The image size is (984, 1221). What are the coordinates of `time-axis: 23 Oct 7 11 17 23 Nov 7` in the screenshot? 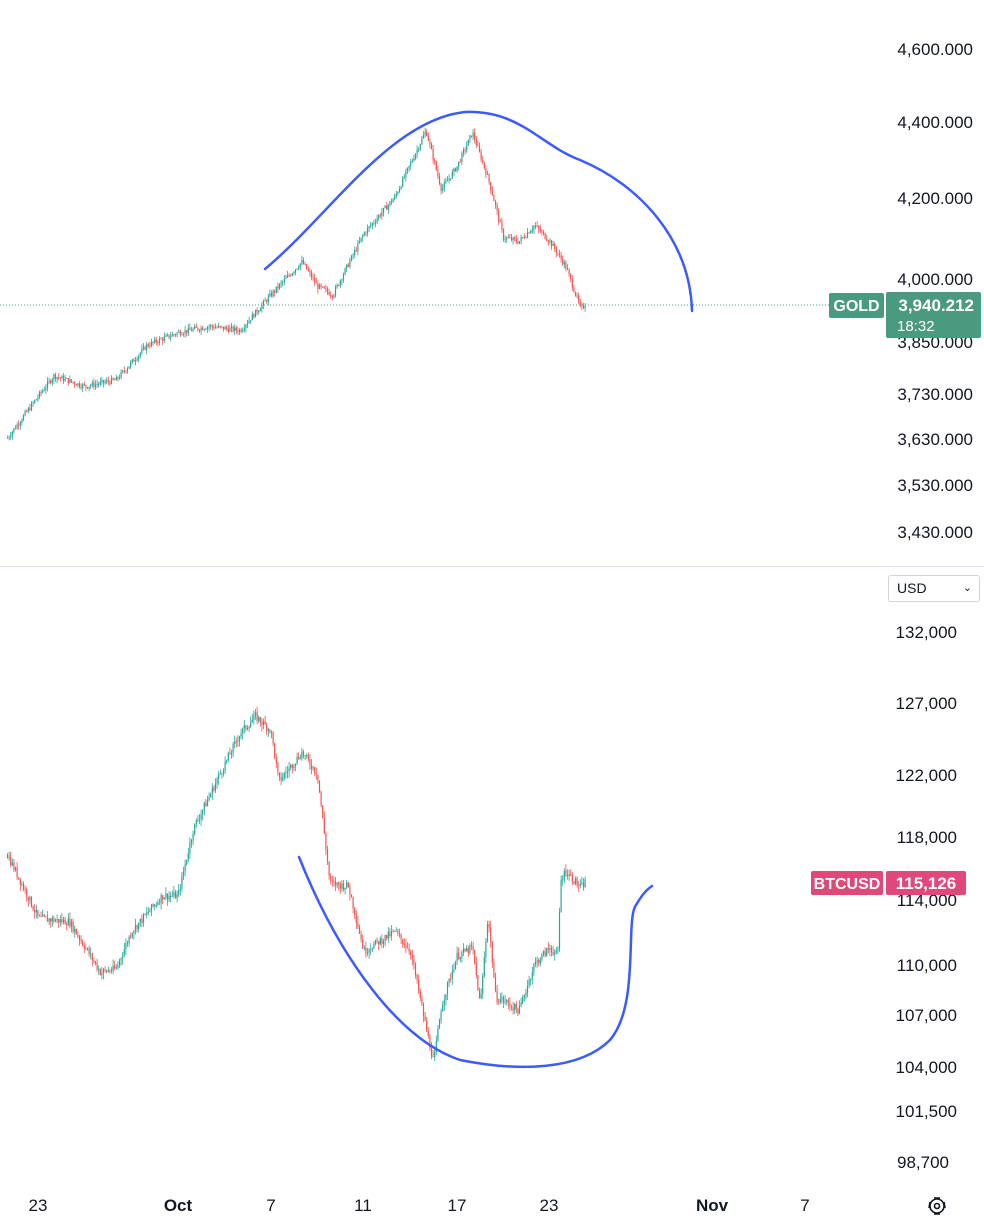 It's located at (419, 1205).